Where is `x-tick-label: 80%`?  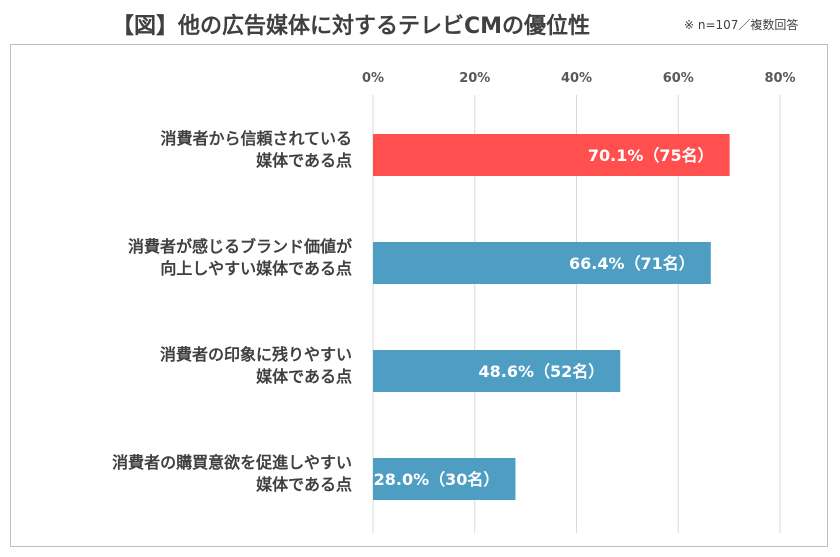
x-tick-label: 80% is located at coordinates (779, 78).